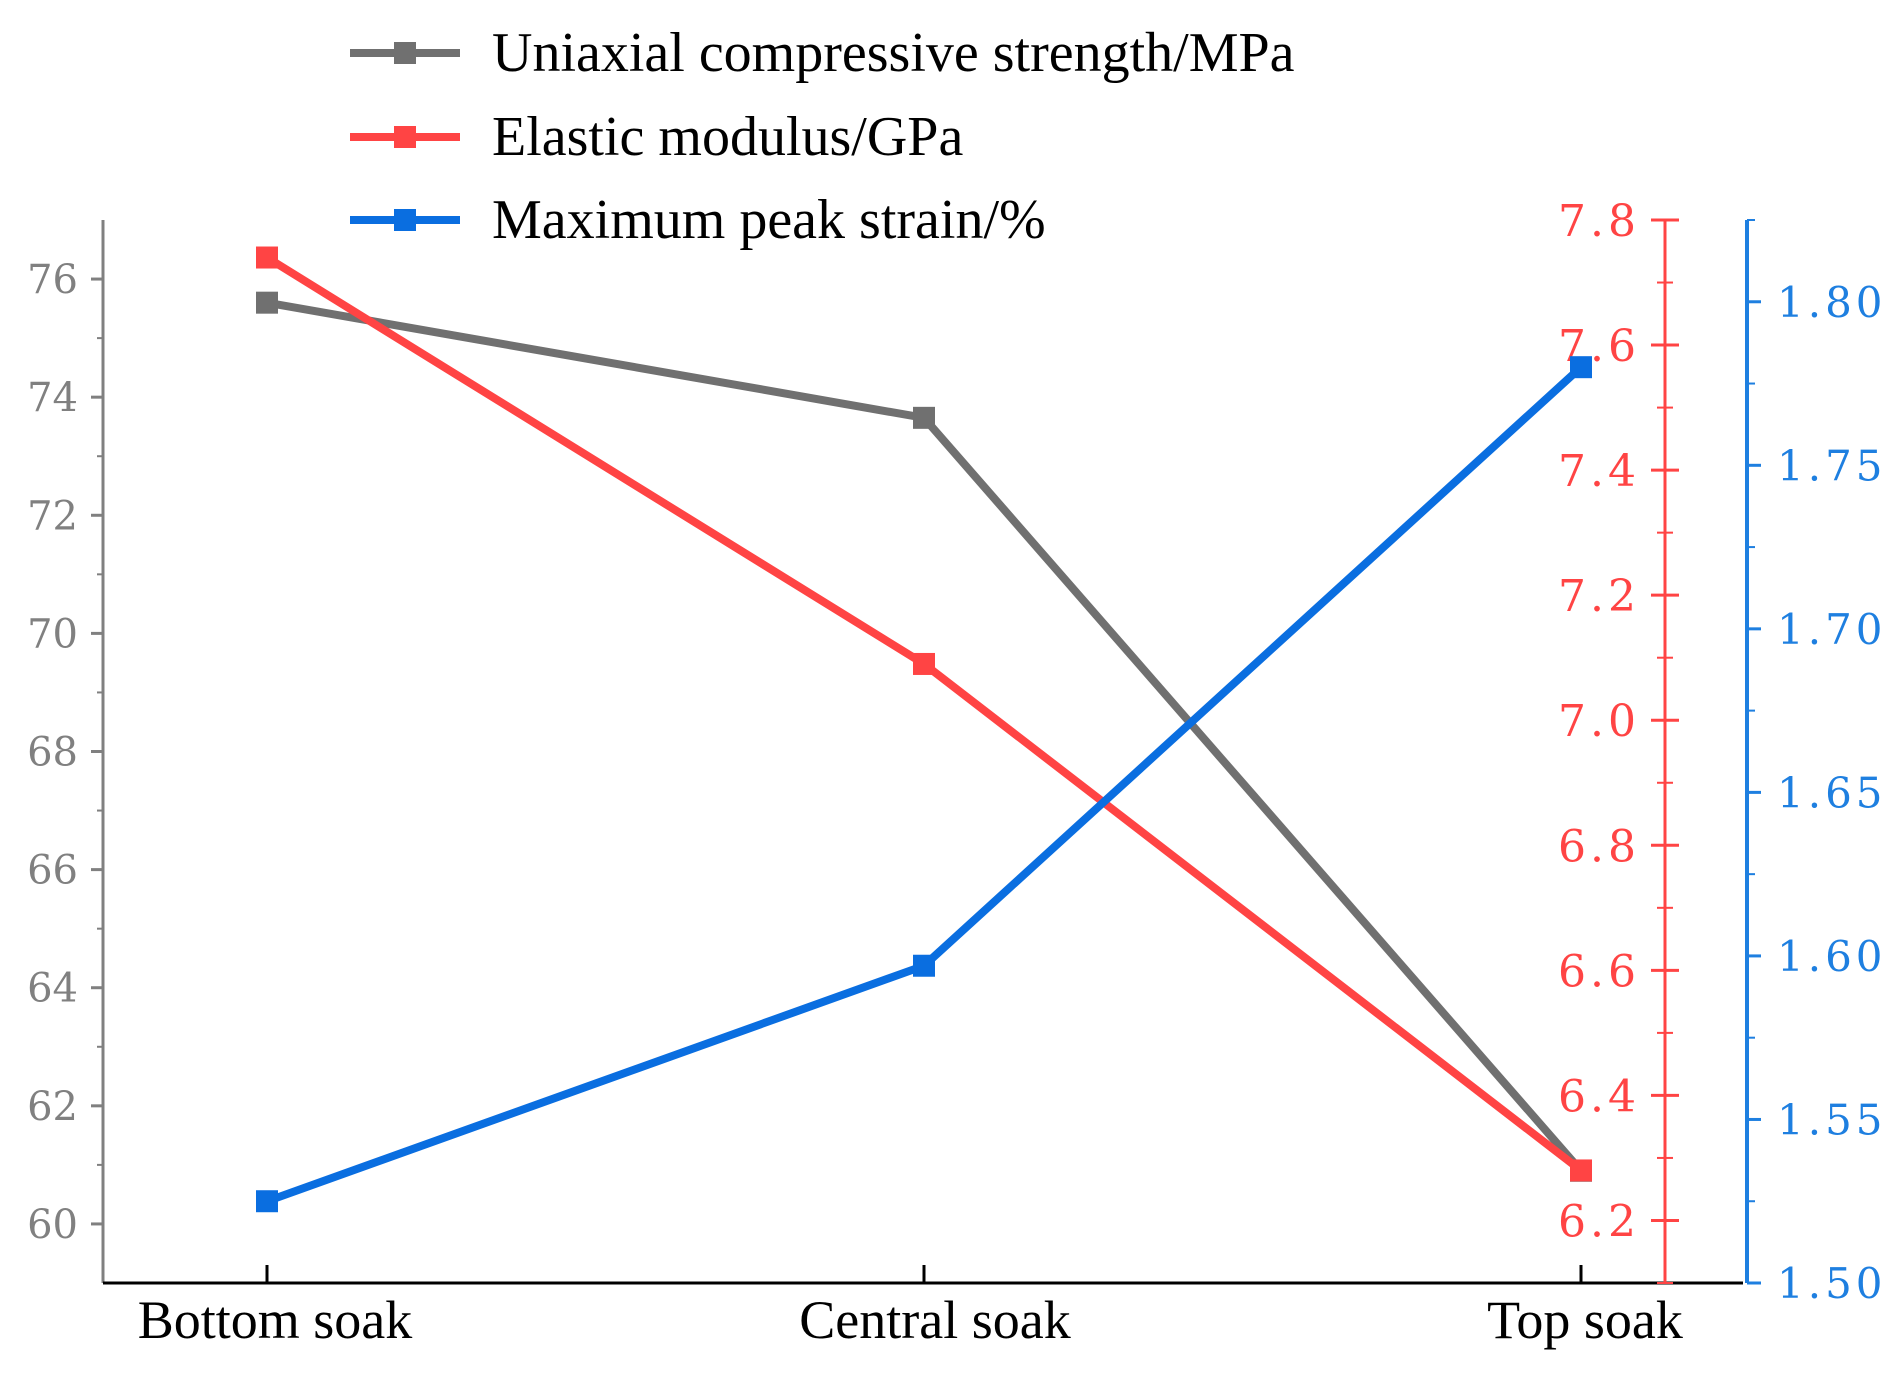 This screenshot has height=1375, width=1902. What do you see at coordinates (1832, 629) in the screenshot?
I see `blue-axis-tick-label: 1.70` at bounding box center [1832, 629].